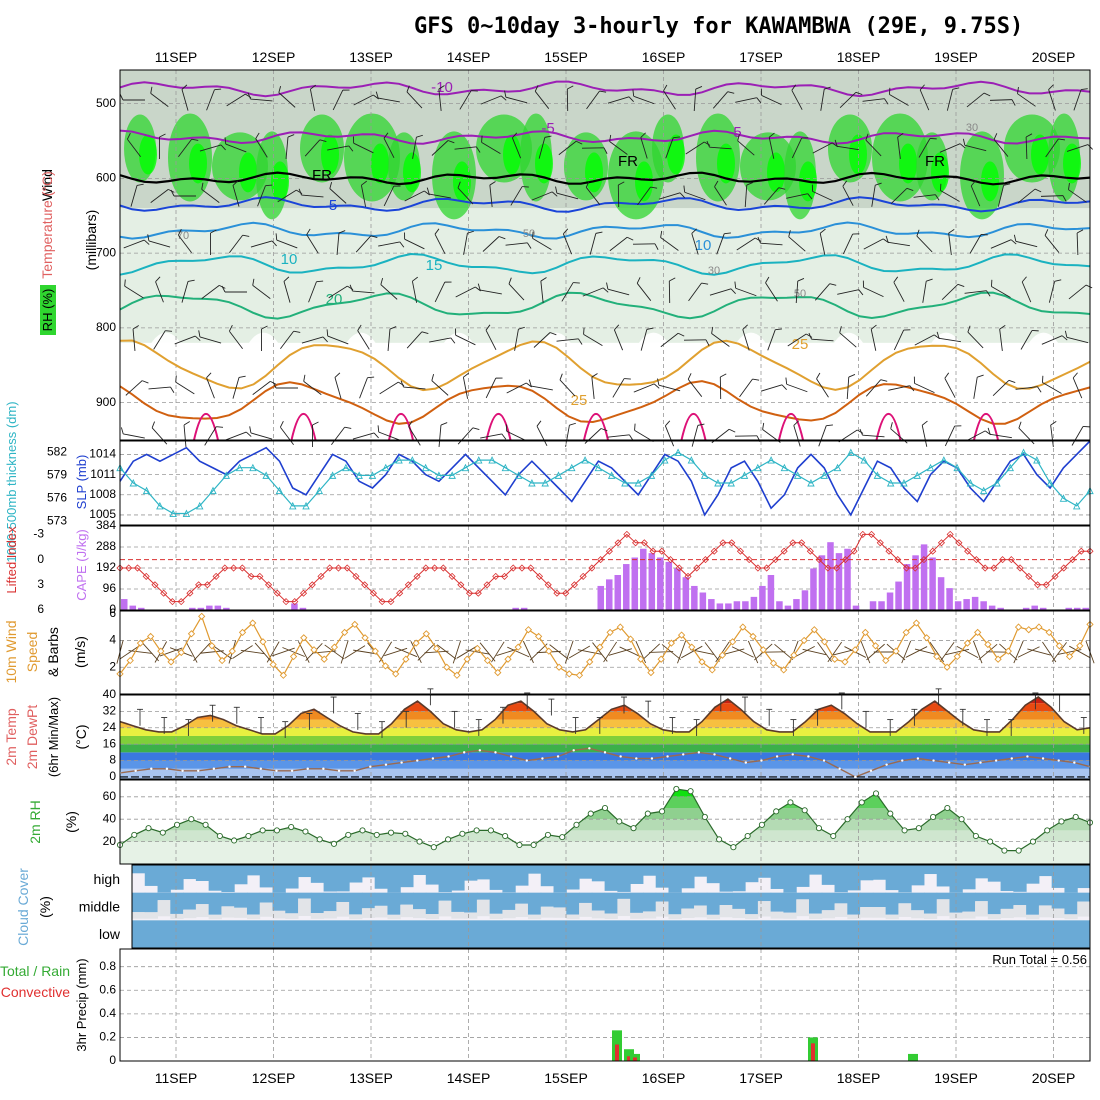 This screenshot has width=1100, height=1100. What do you see at coordinates (611, 906) in the screenshot?
I see `cloud-frame` at bounding box center [611, 906].